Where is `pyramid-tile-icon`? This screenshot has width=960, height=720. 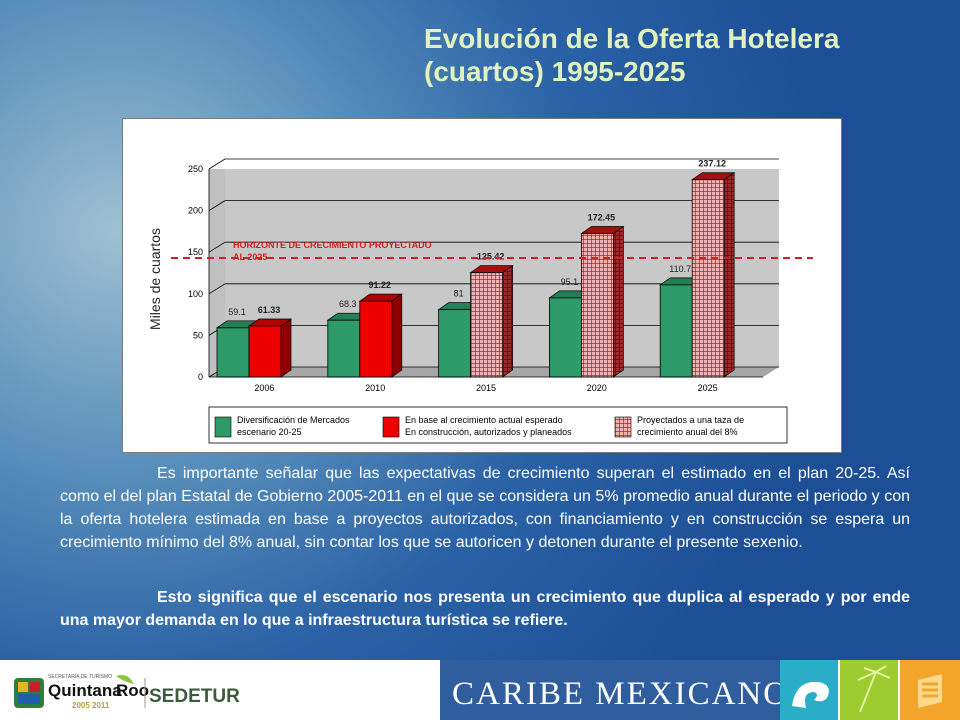
pyramid-tile-icon is located at coordinates (930, 690).